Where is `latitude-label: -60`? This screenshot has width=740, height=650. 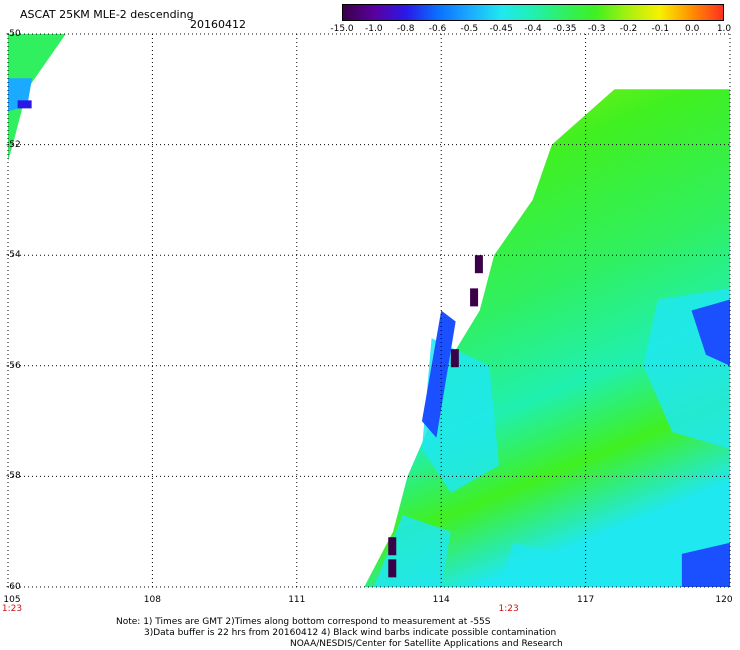
latitude-label: -60 is located at coordinates (13, 587).